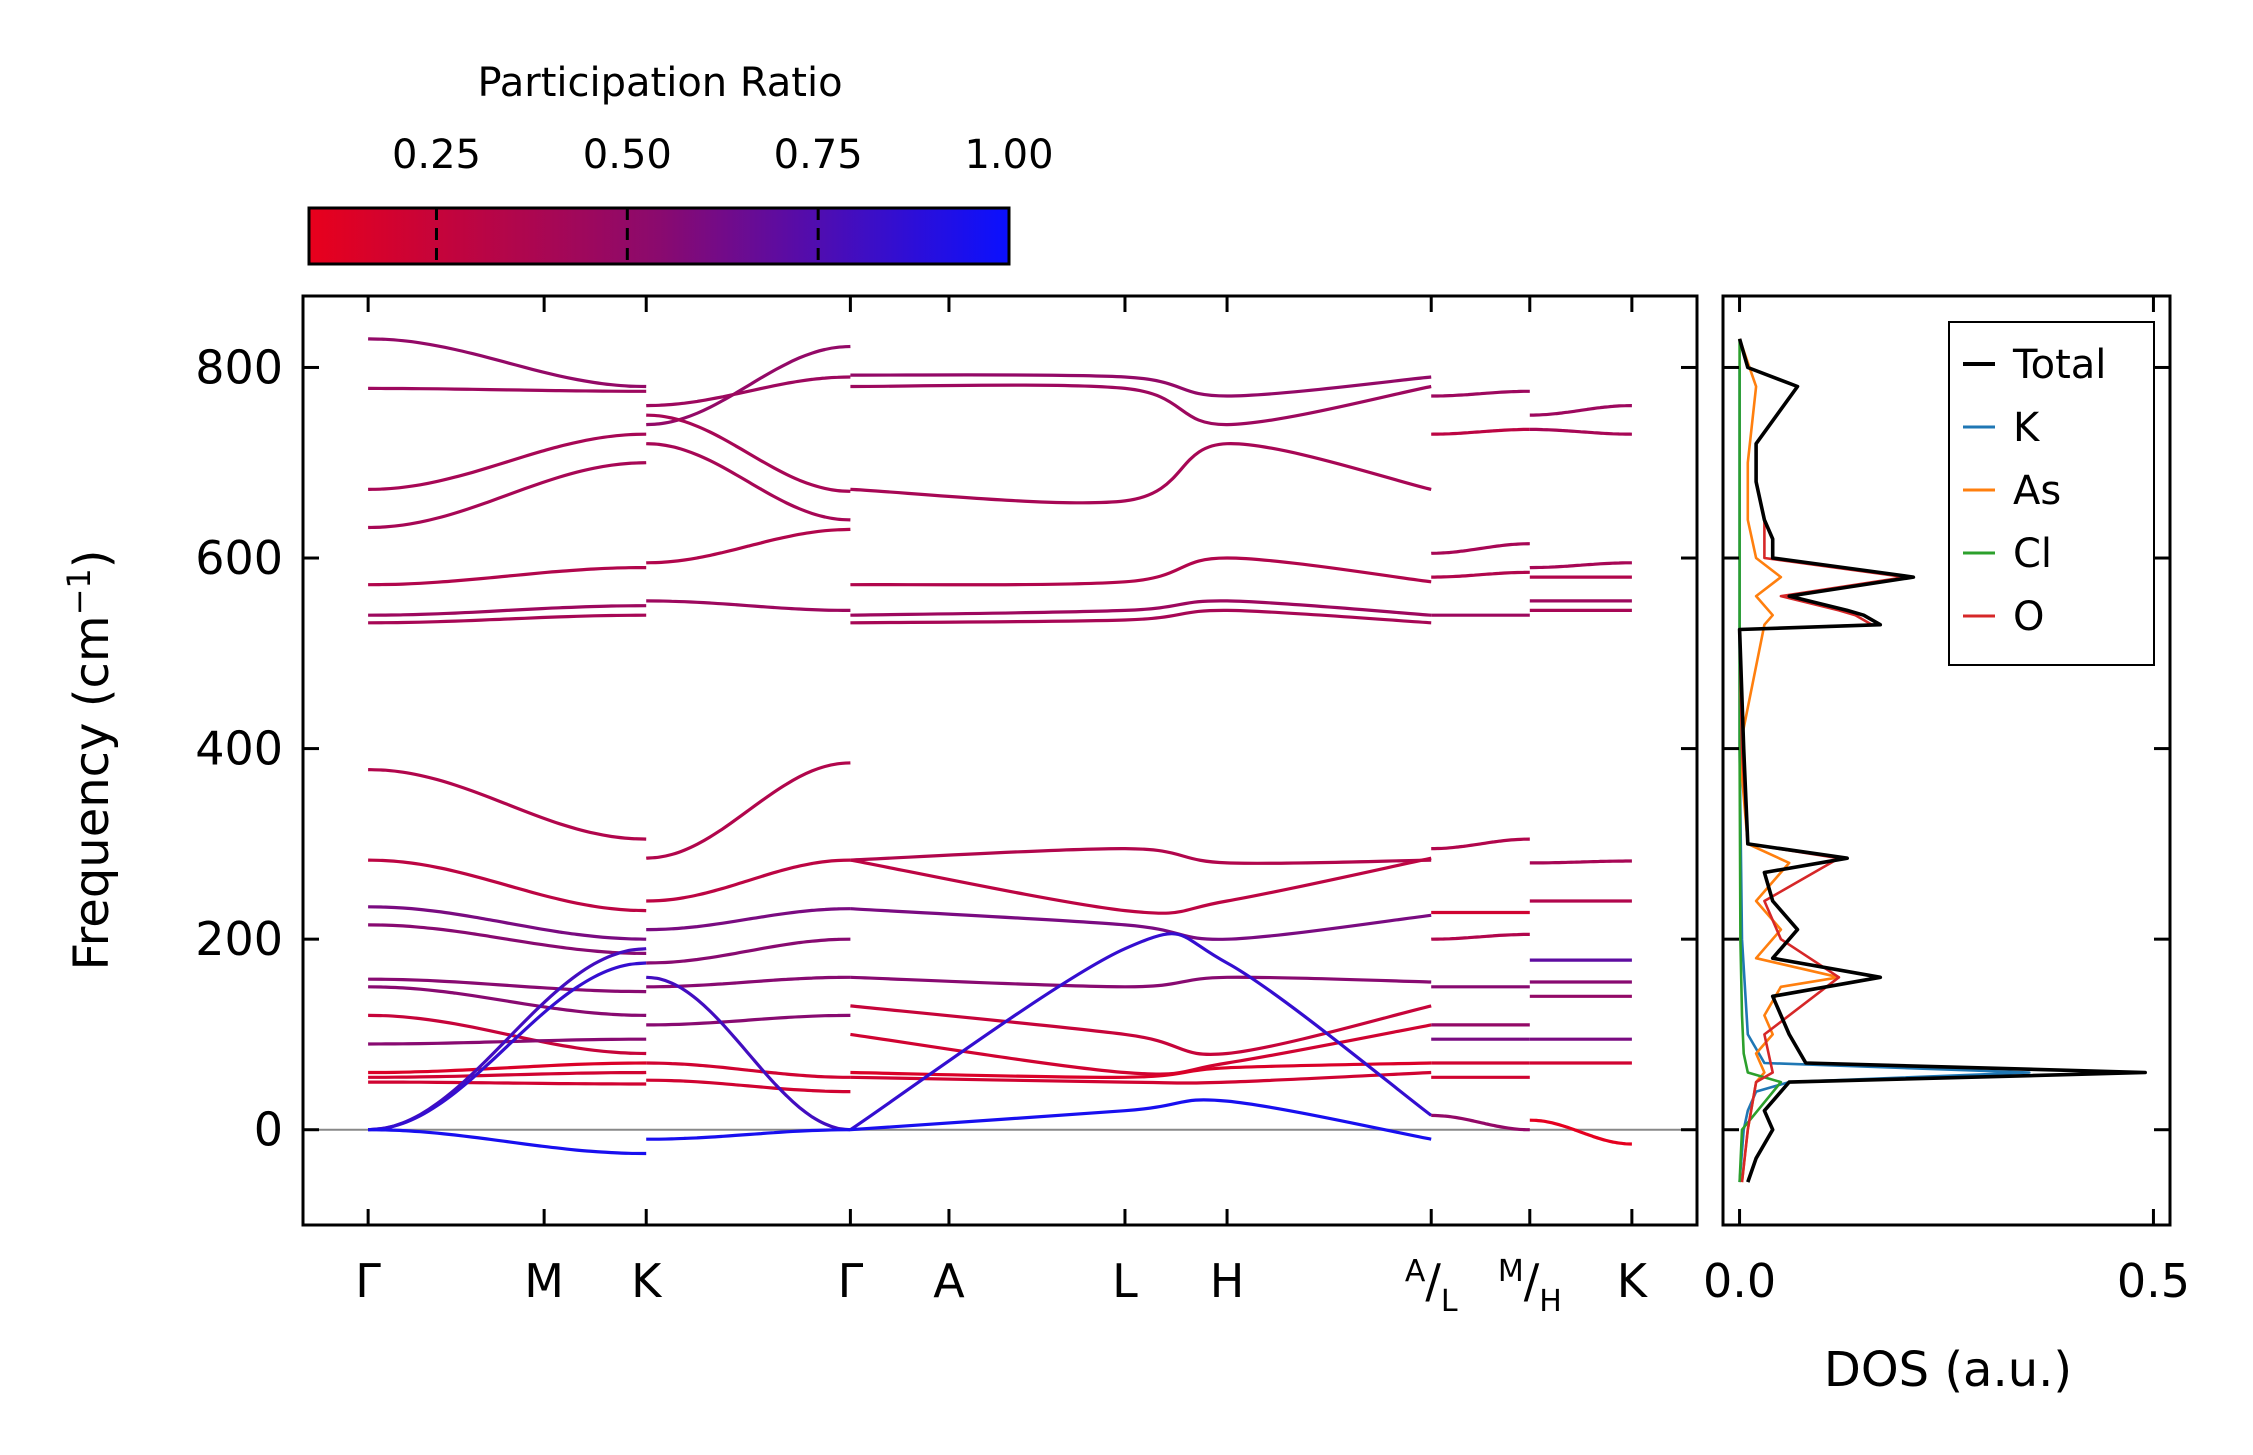 This screenshot has height=1455, width=2253. I want to click on legend-label-k: K, so click(2027, 428).